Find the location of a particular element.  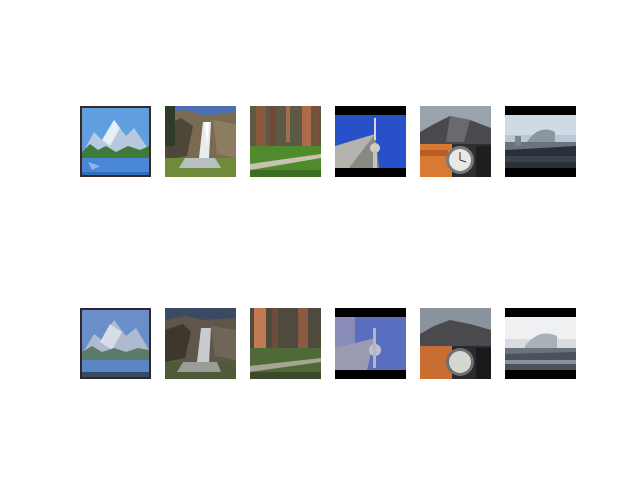

image-waterfall-cliffs is located at coordinates (200, 141).